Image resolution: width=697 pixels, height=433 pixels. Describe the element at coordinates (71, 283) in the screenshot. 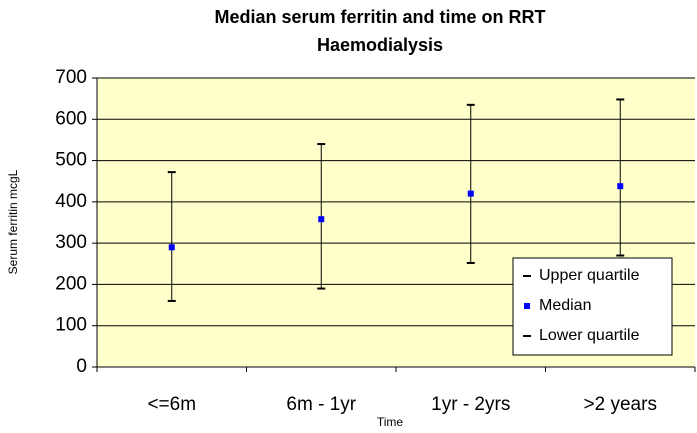

I see `y-tick-label: 200` at that location.